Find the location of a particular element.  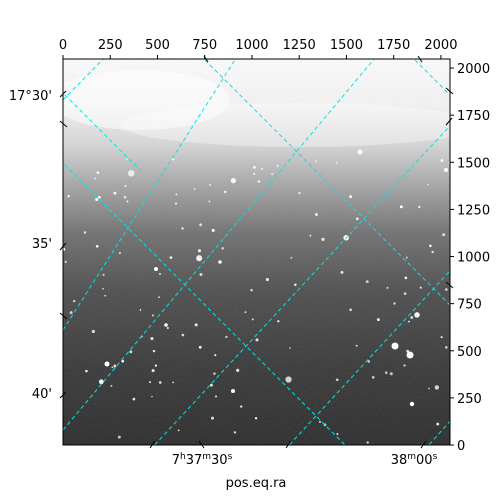

dec-tick-label-1: 17°30' is located at coordinates (30, 96).